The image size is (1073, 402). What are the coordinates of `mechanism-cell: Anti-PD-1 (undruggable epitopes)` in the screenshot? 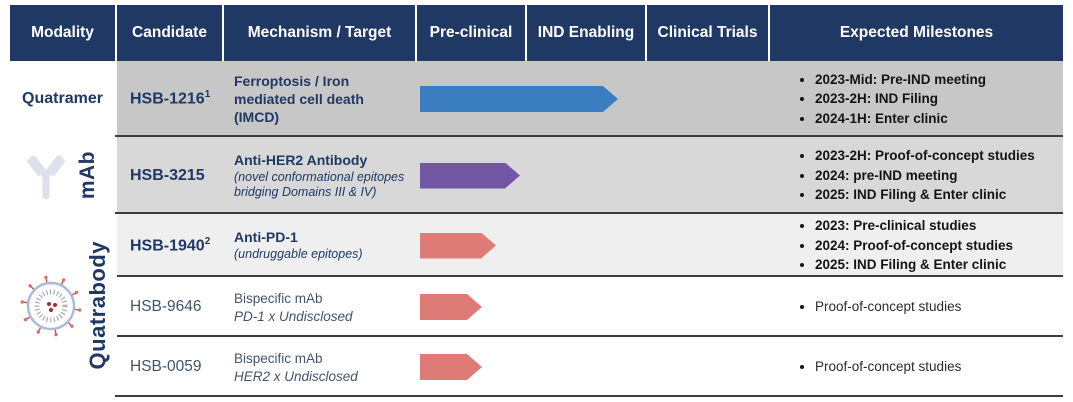 It's located at (320, 245).